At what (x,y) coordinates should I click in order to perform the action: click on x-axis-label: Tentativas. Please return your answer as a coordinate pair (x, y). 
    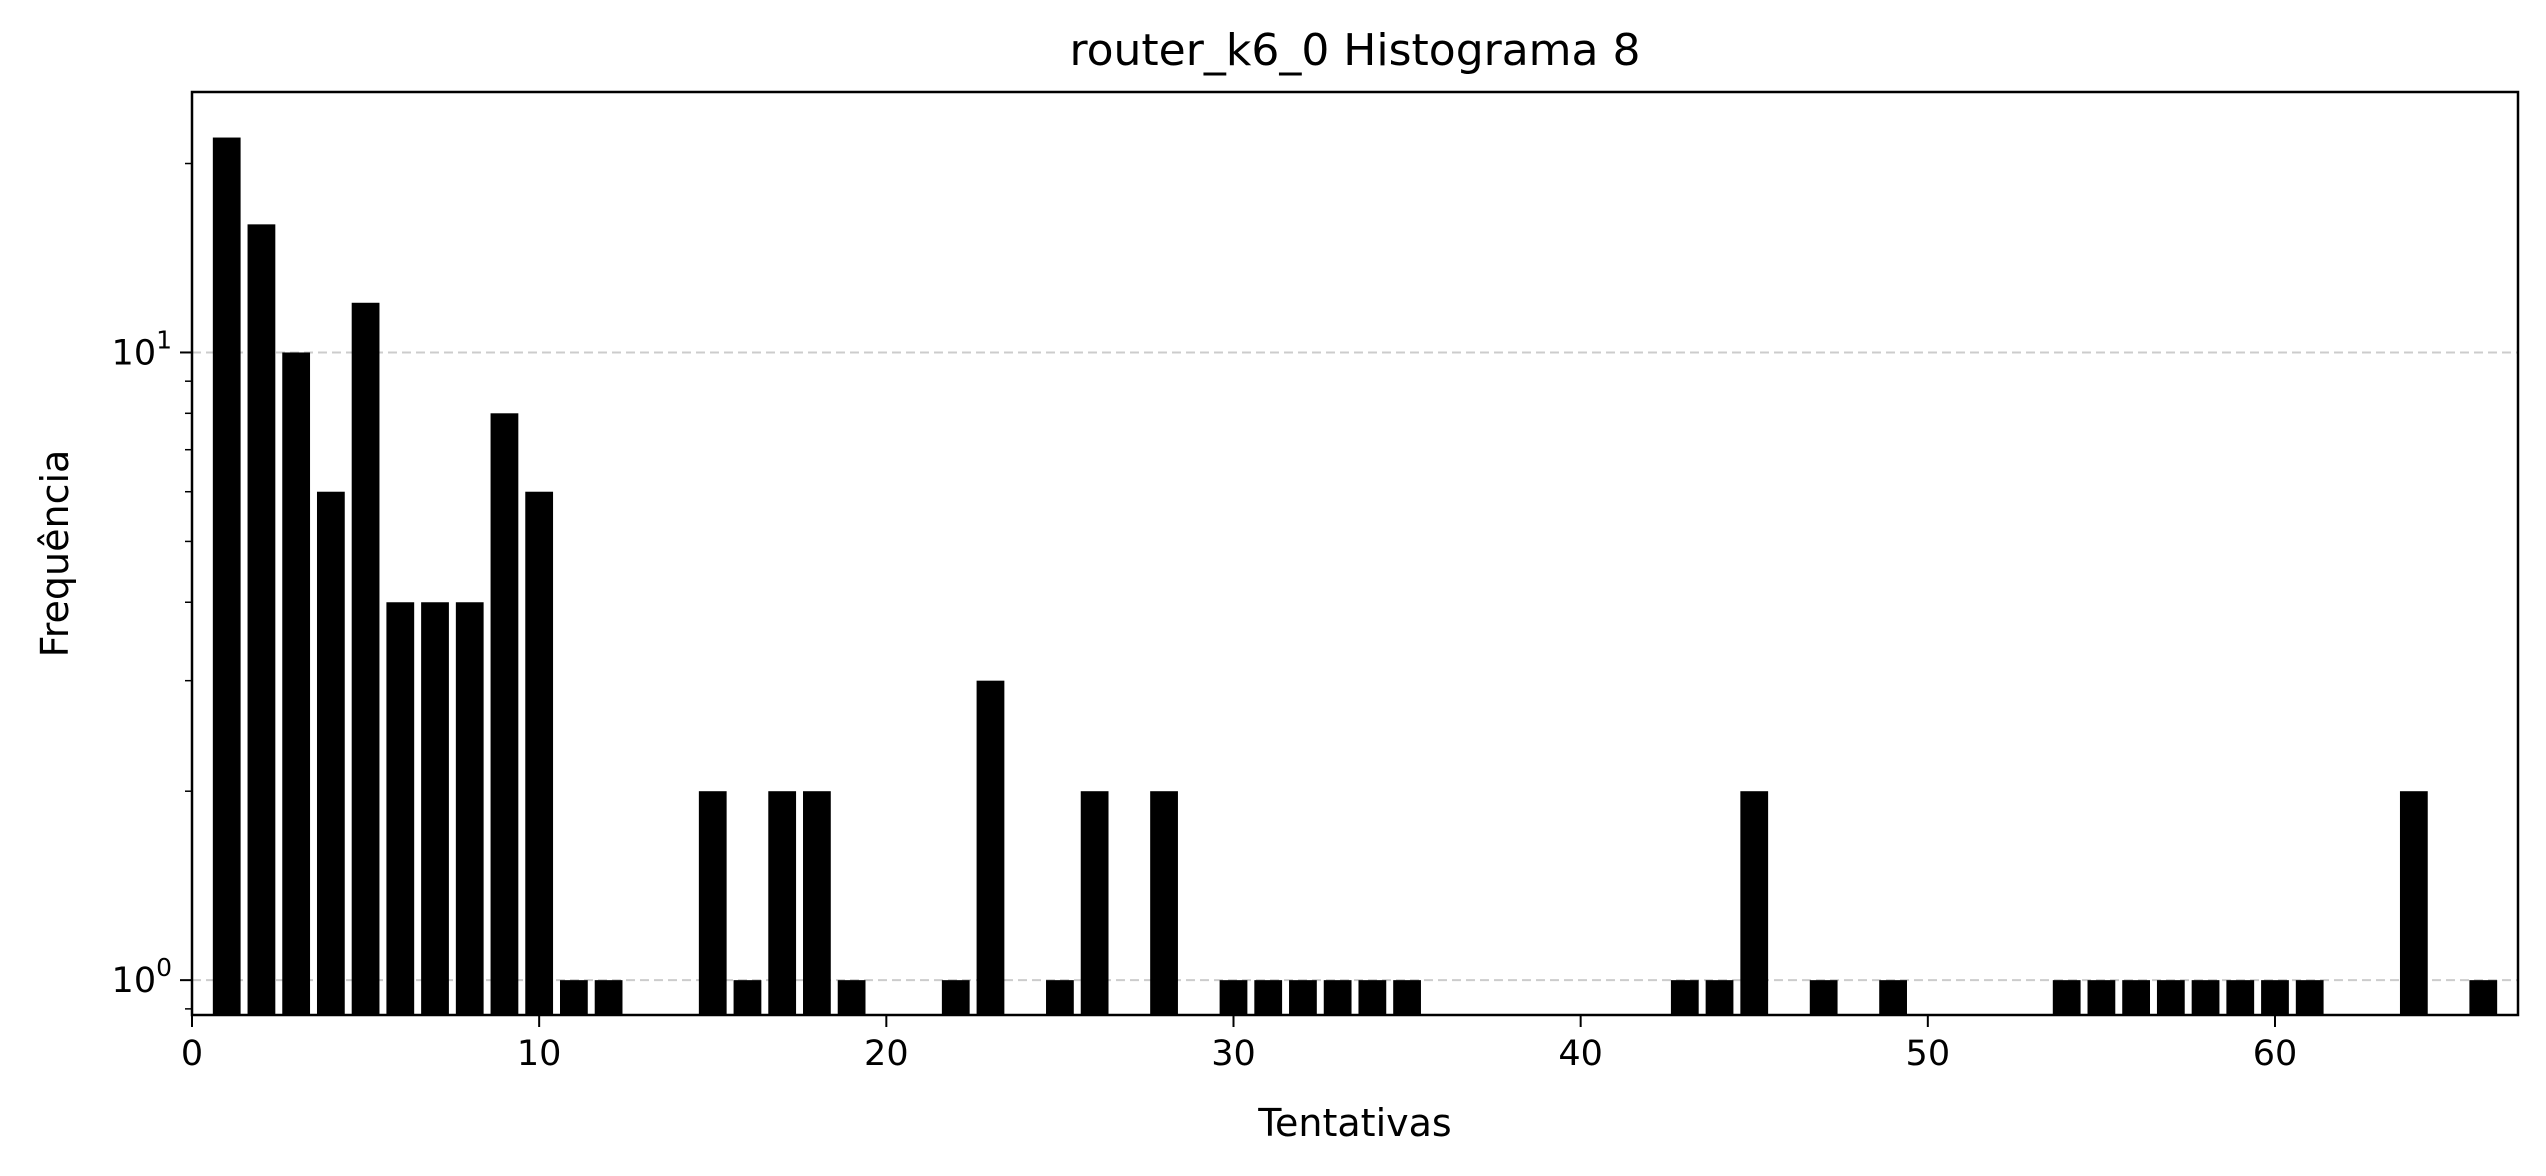
    Looking at the image, I should click on (1354, 1123).